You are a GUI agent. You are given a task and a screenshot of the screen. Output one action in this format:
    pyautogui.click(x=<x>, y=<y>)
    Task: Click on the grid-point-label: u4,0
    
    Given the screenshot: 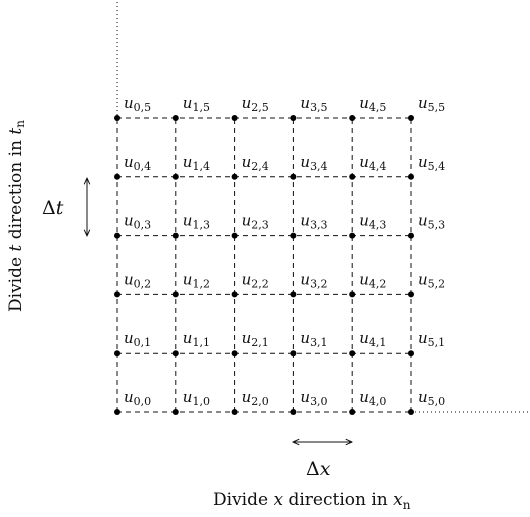 What is the action you would take?
    pyautogui.click(x=372, y=398)
    